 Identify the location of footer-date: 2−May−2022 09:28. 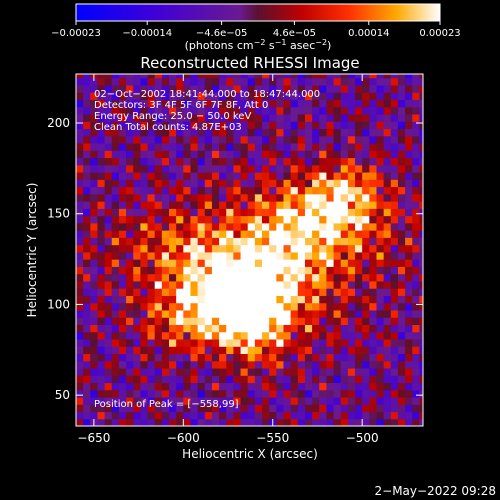
(436, 491).